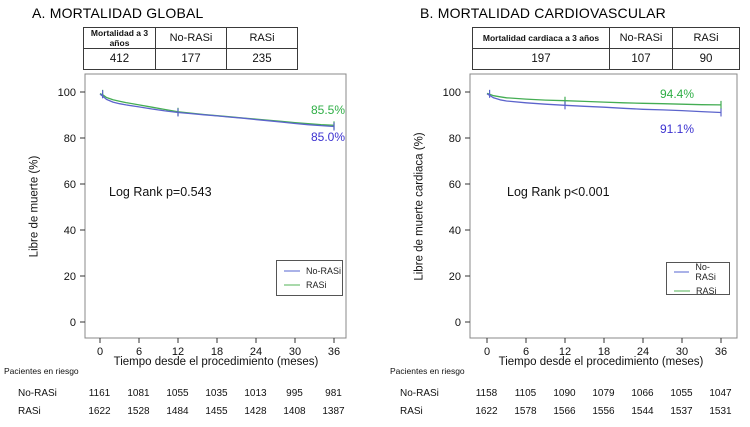 This screenshot has height=427, width=750. I want to click on risk-count: 1578, so click(525, 411).